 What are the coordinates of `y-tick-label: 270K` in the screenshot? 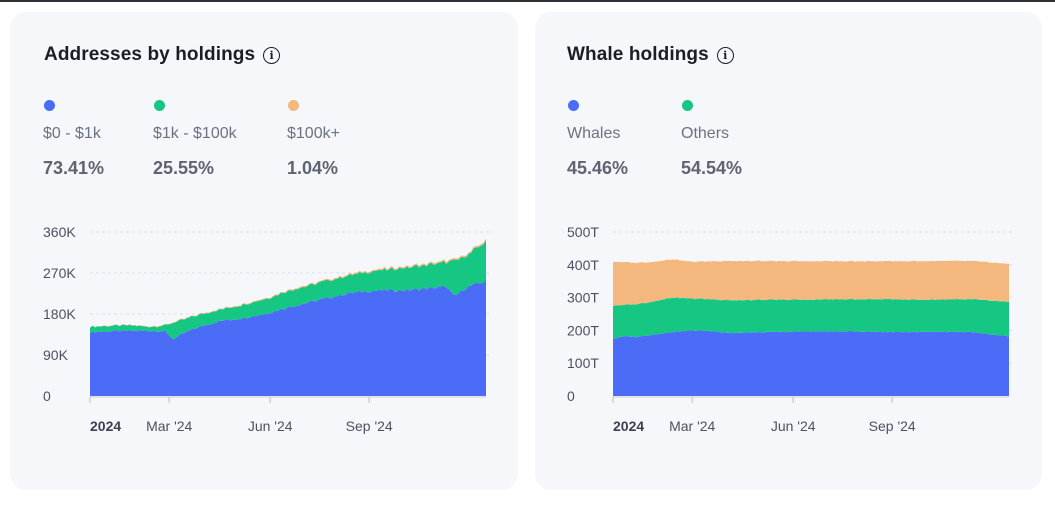 It's located at (59, 273).